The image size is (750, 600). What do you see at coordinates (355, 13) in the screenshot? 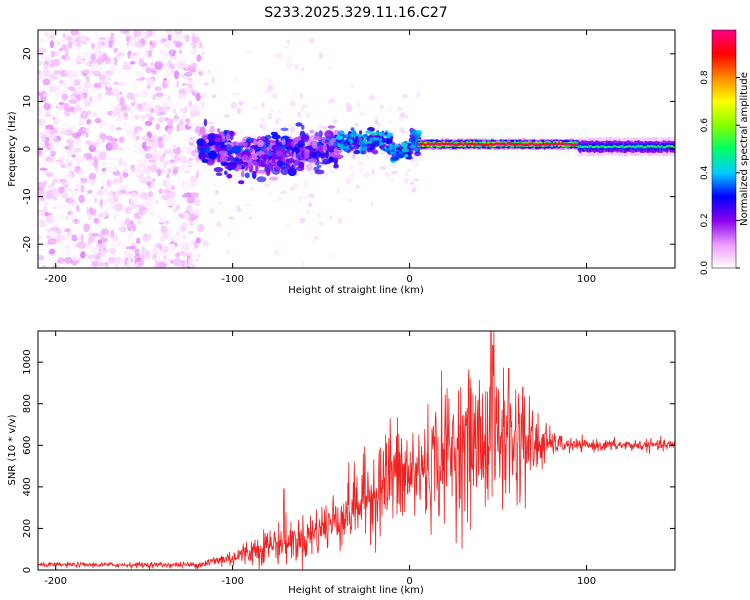
I see `figure-title: S233.2025.329.11.16.C27` at bounding box center [355, 13].